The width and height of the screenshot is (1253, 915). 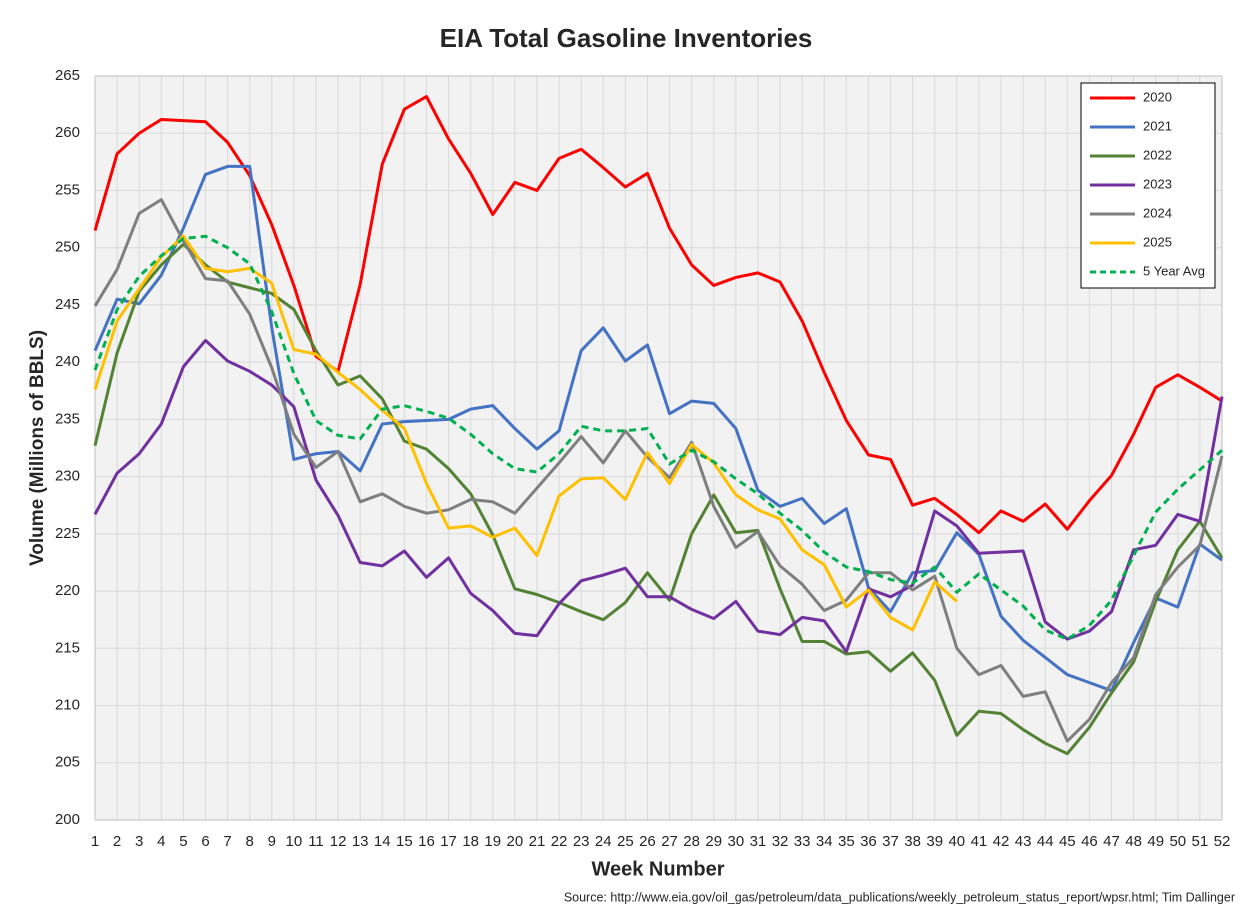 I want to click on y-tick-label: 220, so click(x=67, y=590).